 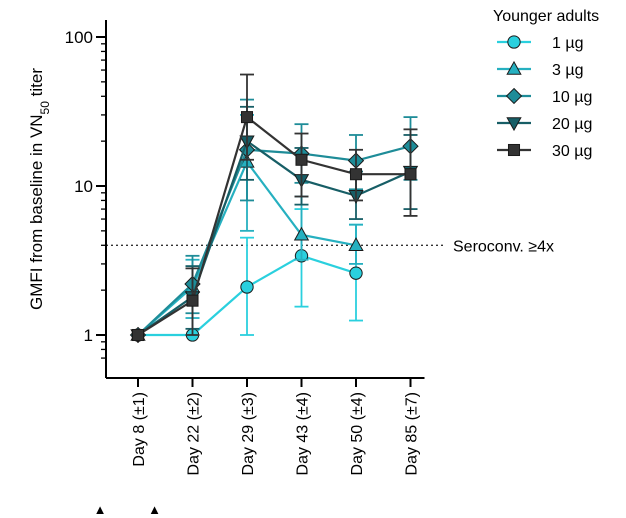 What do you see at coordinates (79, 37) in the screenshot?
I see `y-tick-label: 100` at bounding box center [79, 37].